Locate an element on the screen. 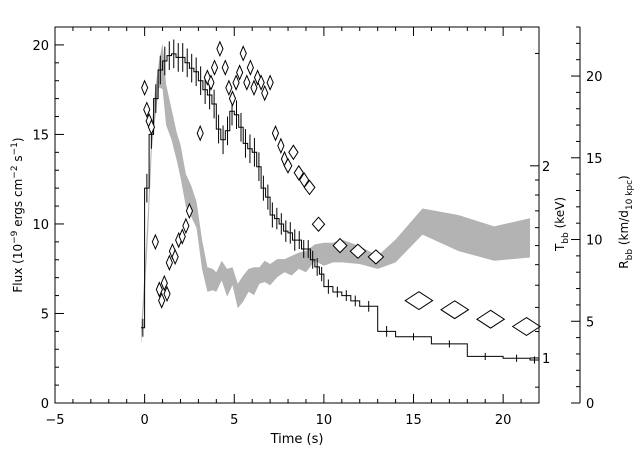  rbb-axis-label: Rbb (km/d10 kpc) is located at coordinates (626, 221).